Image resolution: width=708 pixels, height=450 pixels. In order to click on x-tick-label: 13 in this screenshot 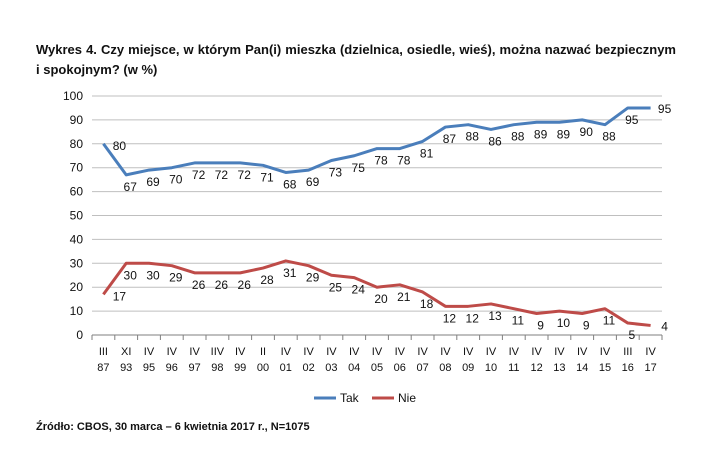, I will do `click(559, 368)`.